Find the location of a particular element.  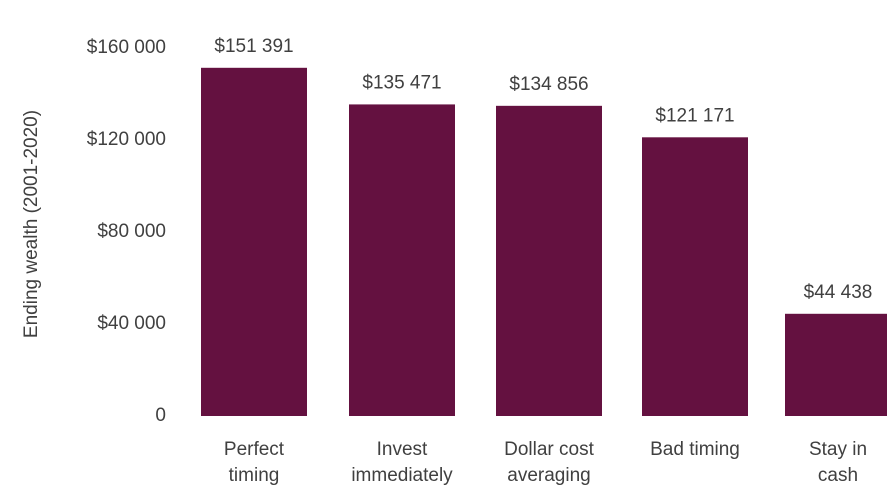

y-tick-label: $160 000 is located at coordinates (126, 47).